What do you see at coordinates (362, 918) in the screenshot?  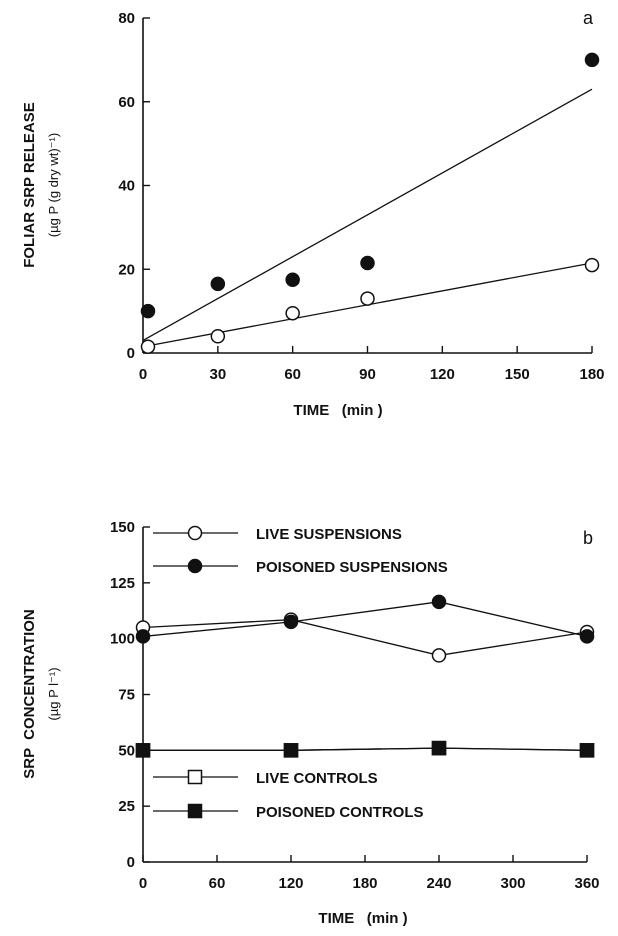 I see `x-axis-title-b: TIME (min )` at bounding box center [362, 918].